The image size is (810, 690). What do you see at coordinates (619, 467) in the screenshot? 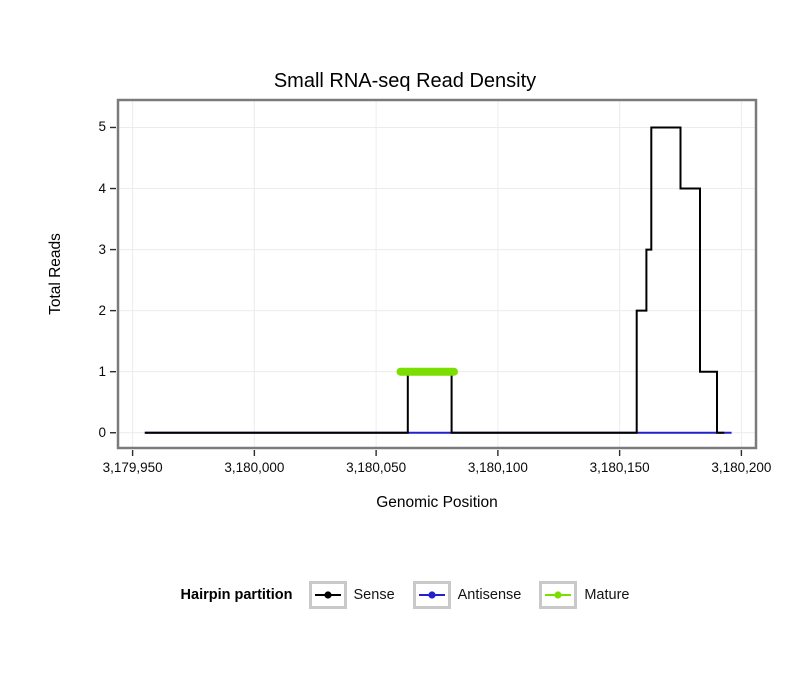
I see `x-tick-label: 3,180,150` at bounding box center [619, 467].